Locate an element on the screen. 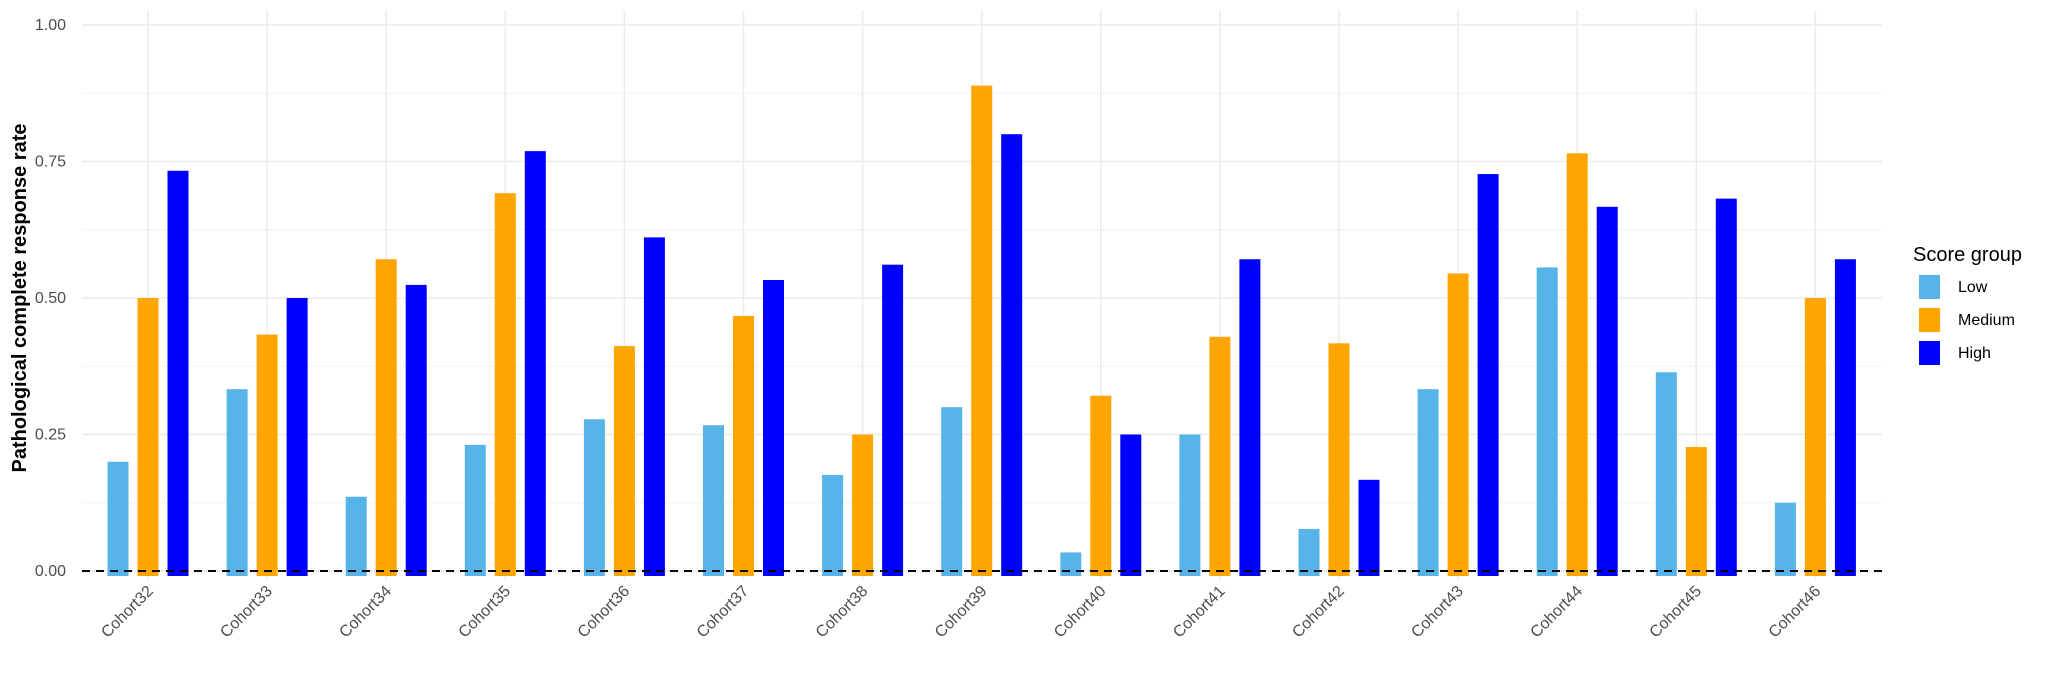 This screenshot has width=2048, height=683. bar-high-cohort45 is located at coordinates (1726, 387).